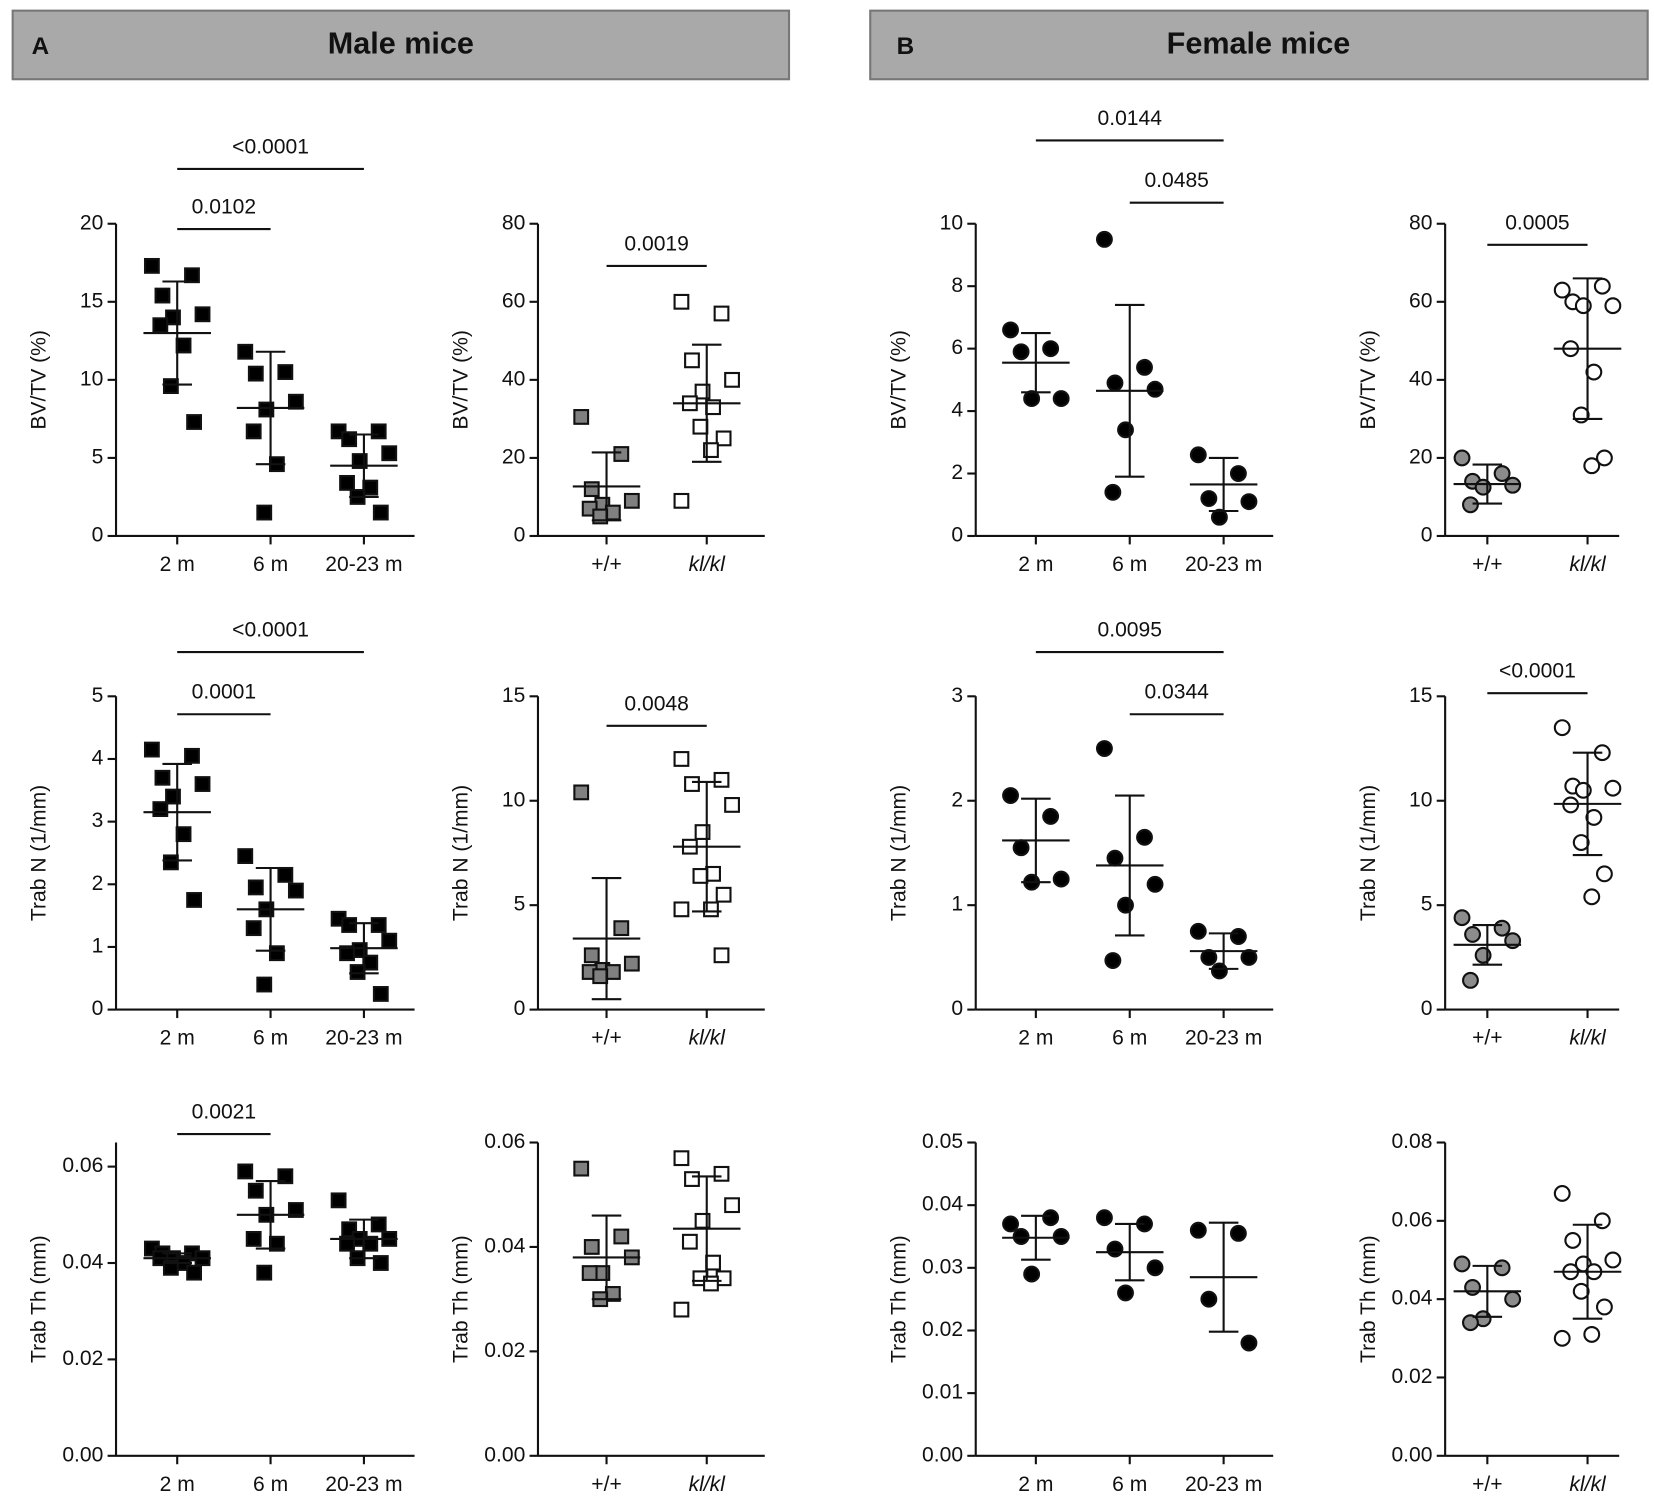 Image resolution: width=1654 pixels, height=1496 pixels. Describe the element at coordinates (1420, 378) in the screenshot. I see `y-tick-label: 40` at that location.